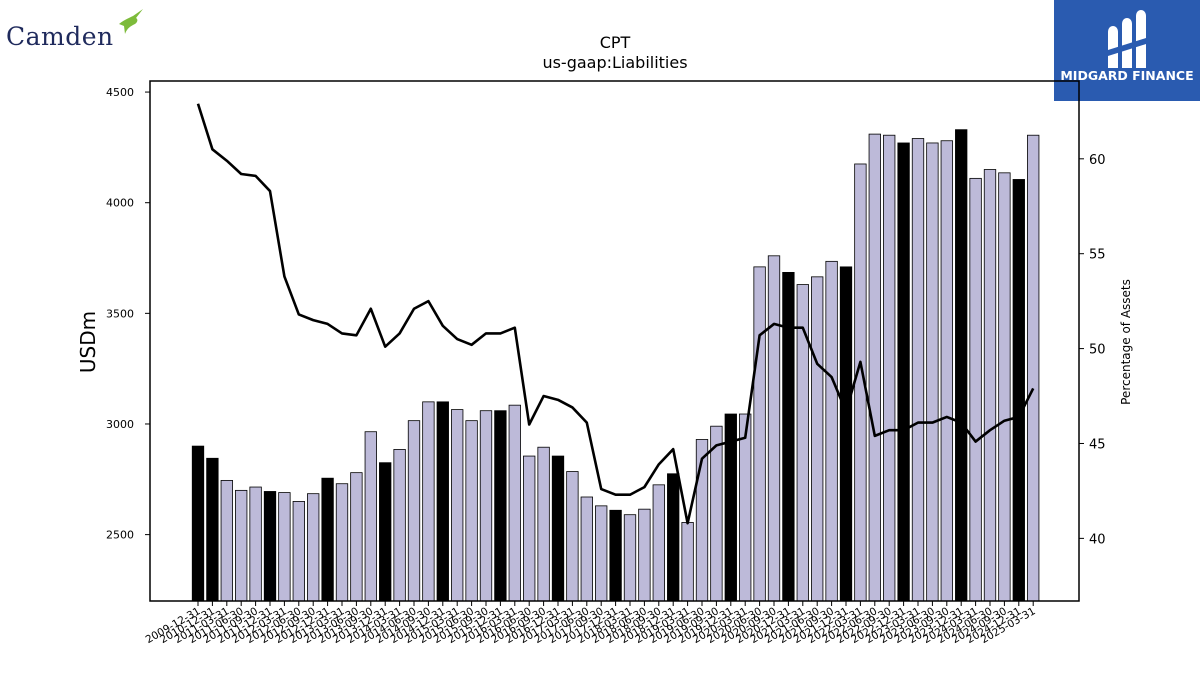 Image resolution: width=1200 pixels, height=675 pixels. Describe the element at coordinates (1126, 342) in the screenshot. I see `y2-axis-label: Percentage of Assets` at that location.